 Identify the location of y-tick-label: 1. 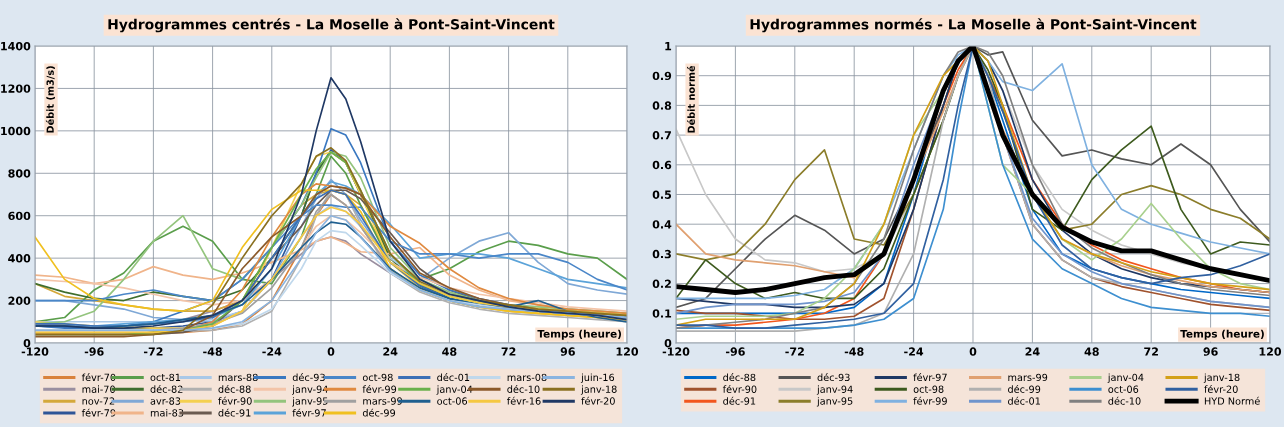
(668, 46).